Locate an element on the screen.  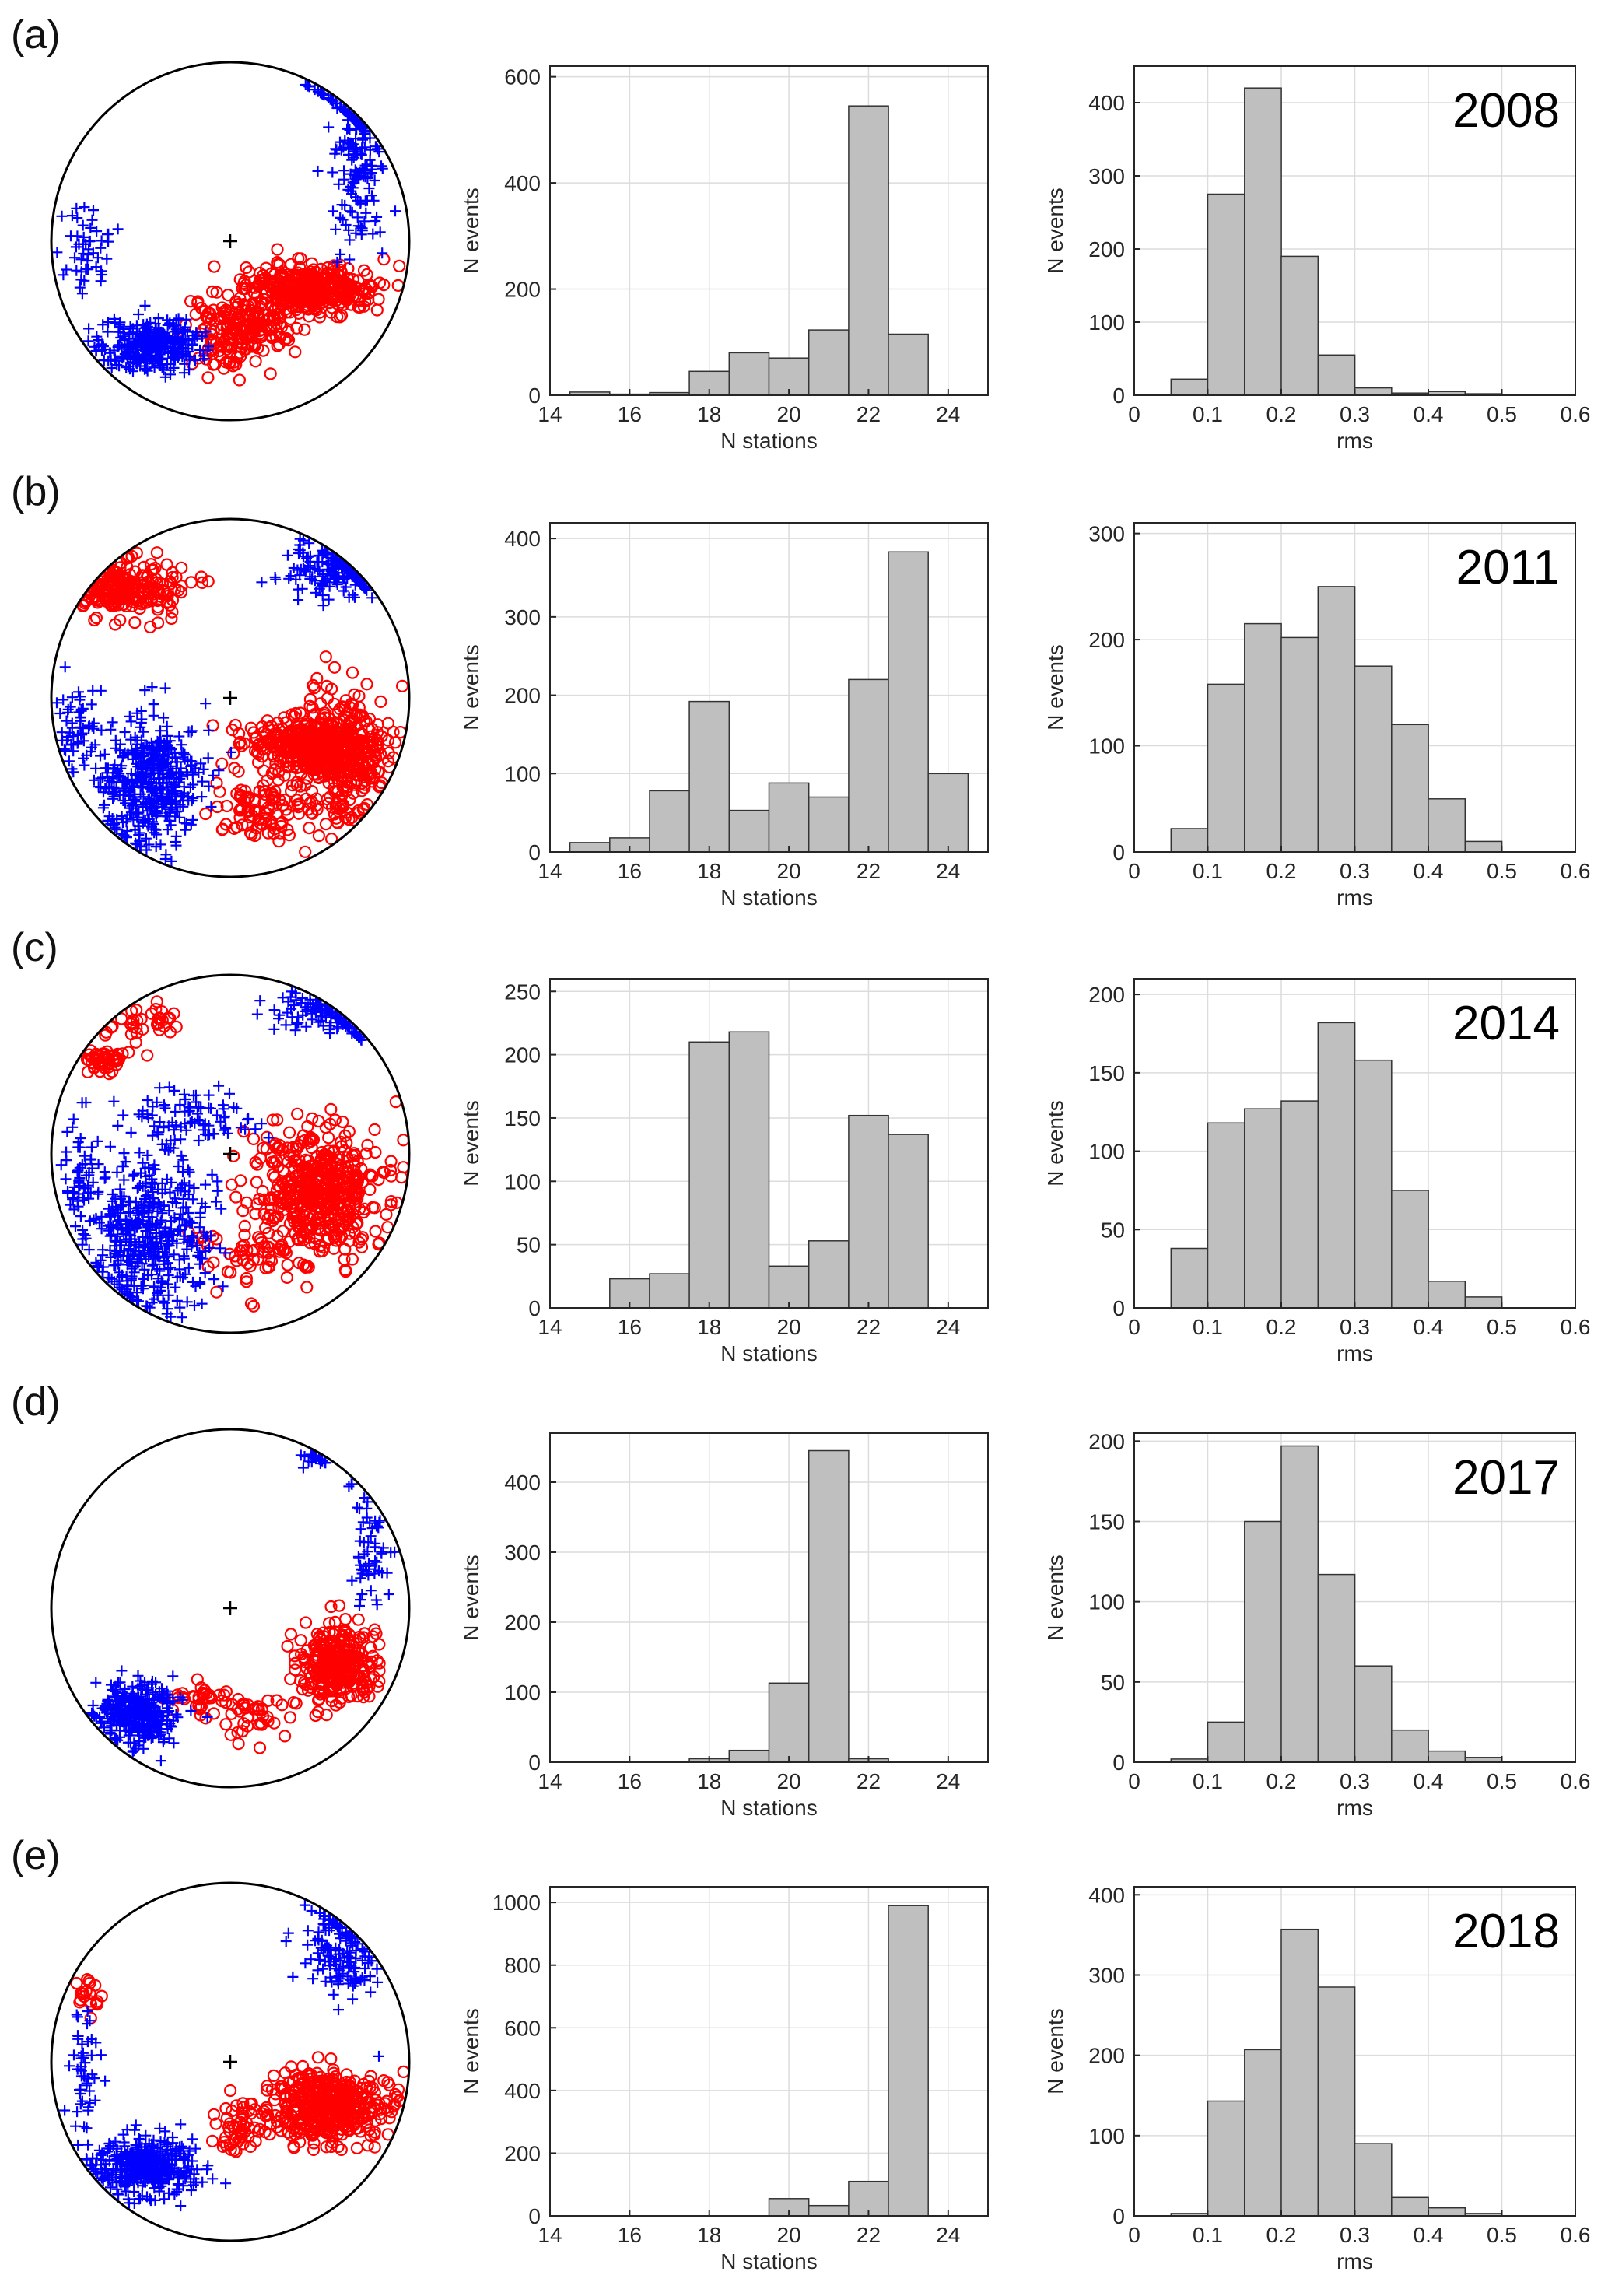
x-tick-label: 0 is located at coordinates (1134, 414).